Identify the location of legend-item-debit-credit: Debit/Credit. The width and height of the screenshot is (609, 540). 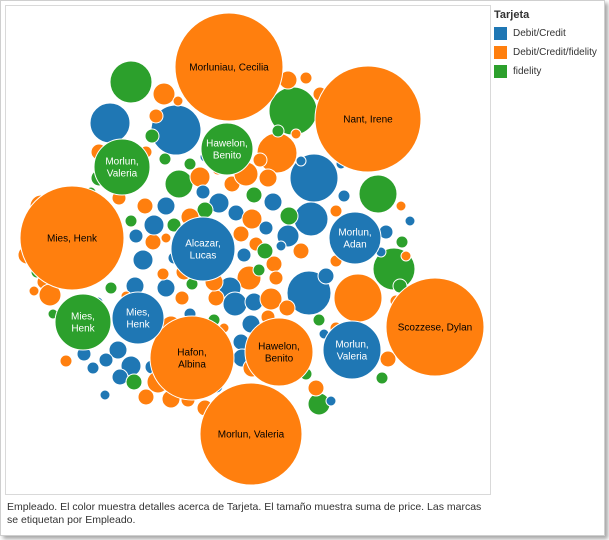
(548, 33).